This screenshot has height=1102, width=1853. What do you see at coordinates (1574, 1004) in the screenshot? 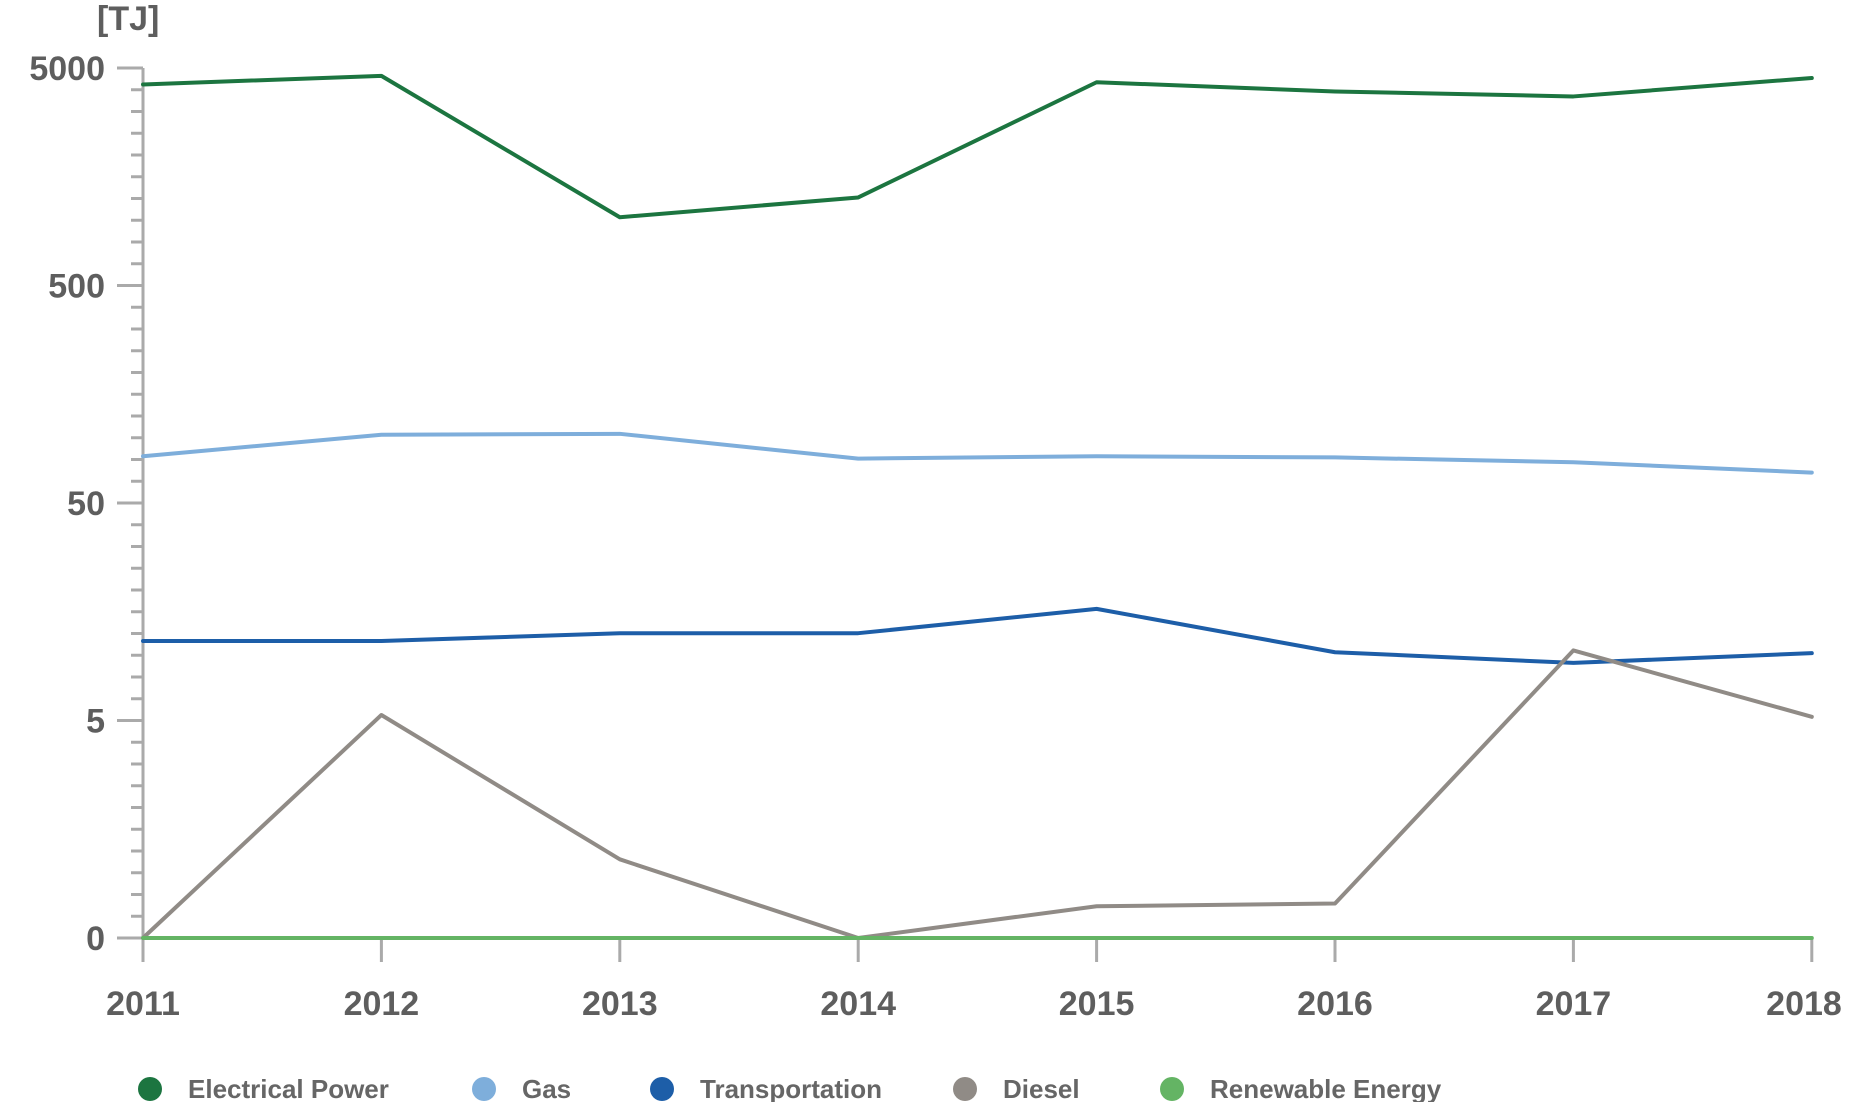
I see `x-tick-label: 2017` at bounding box center [1574, 1004].